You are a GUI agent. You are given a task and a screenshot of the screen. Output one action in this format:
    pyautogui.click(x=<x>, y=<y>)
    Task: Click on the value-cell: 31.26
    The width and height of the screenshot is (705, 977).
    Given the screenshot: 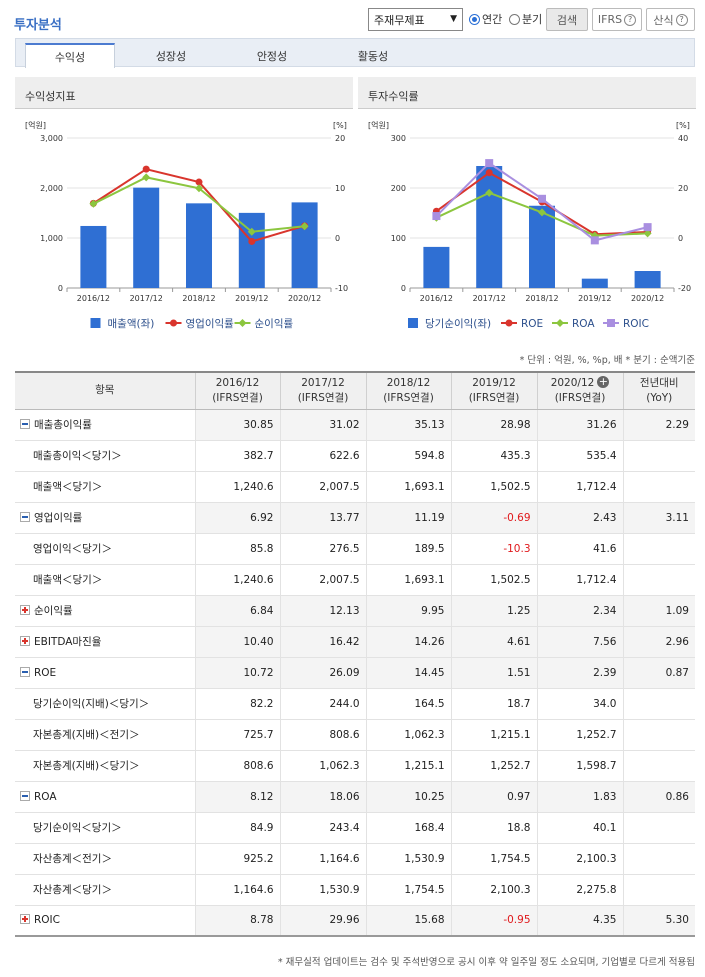 What is the action you would take?
    pyautogui.click(x=580, y=425)
    